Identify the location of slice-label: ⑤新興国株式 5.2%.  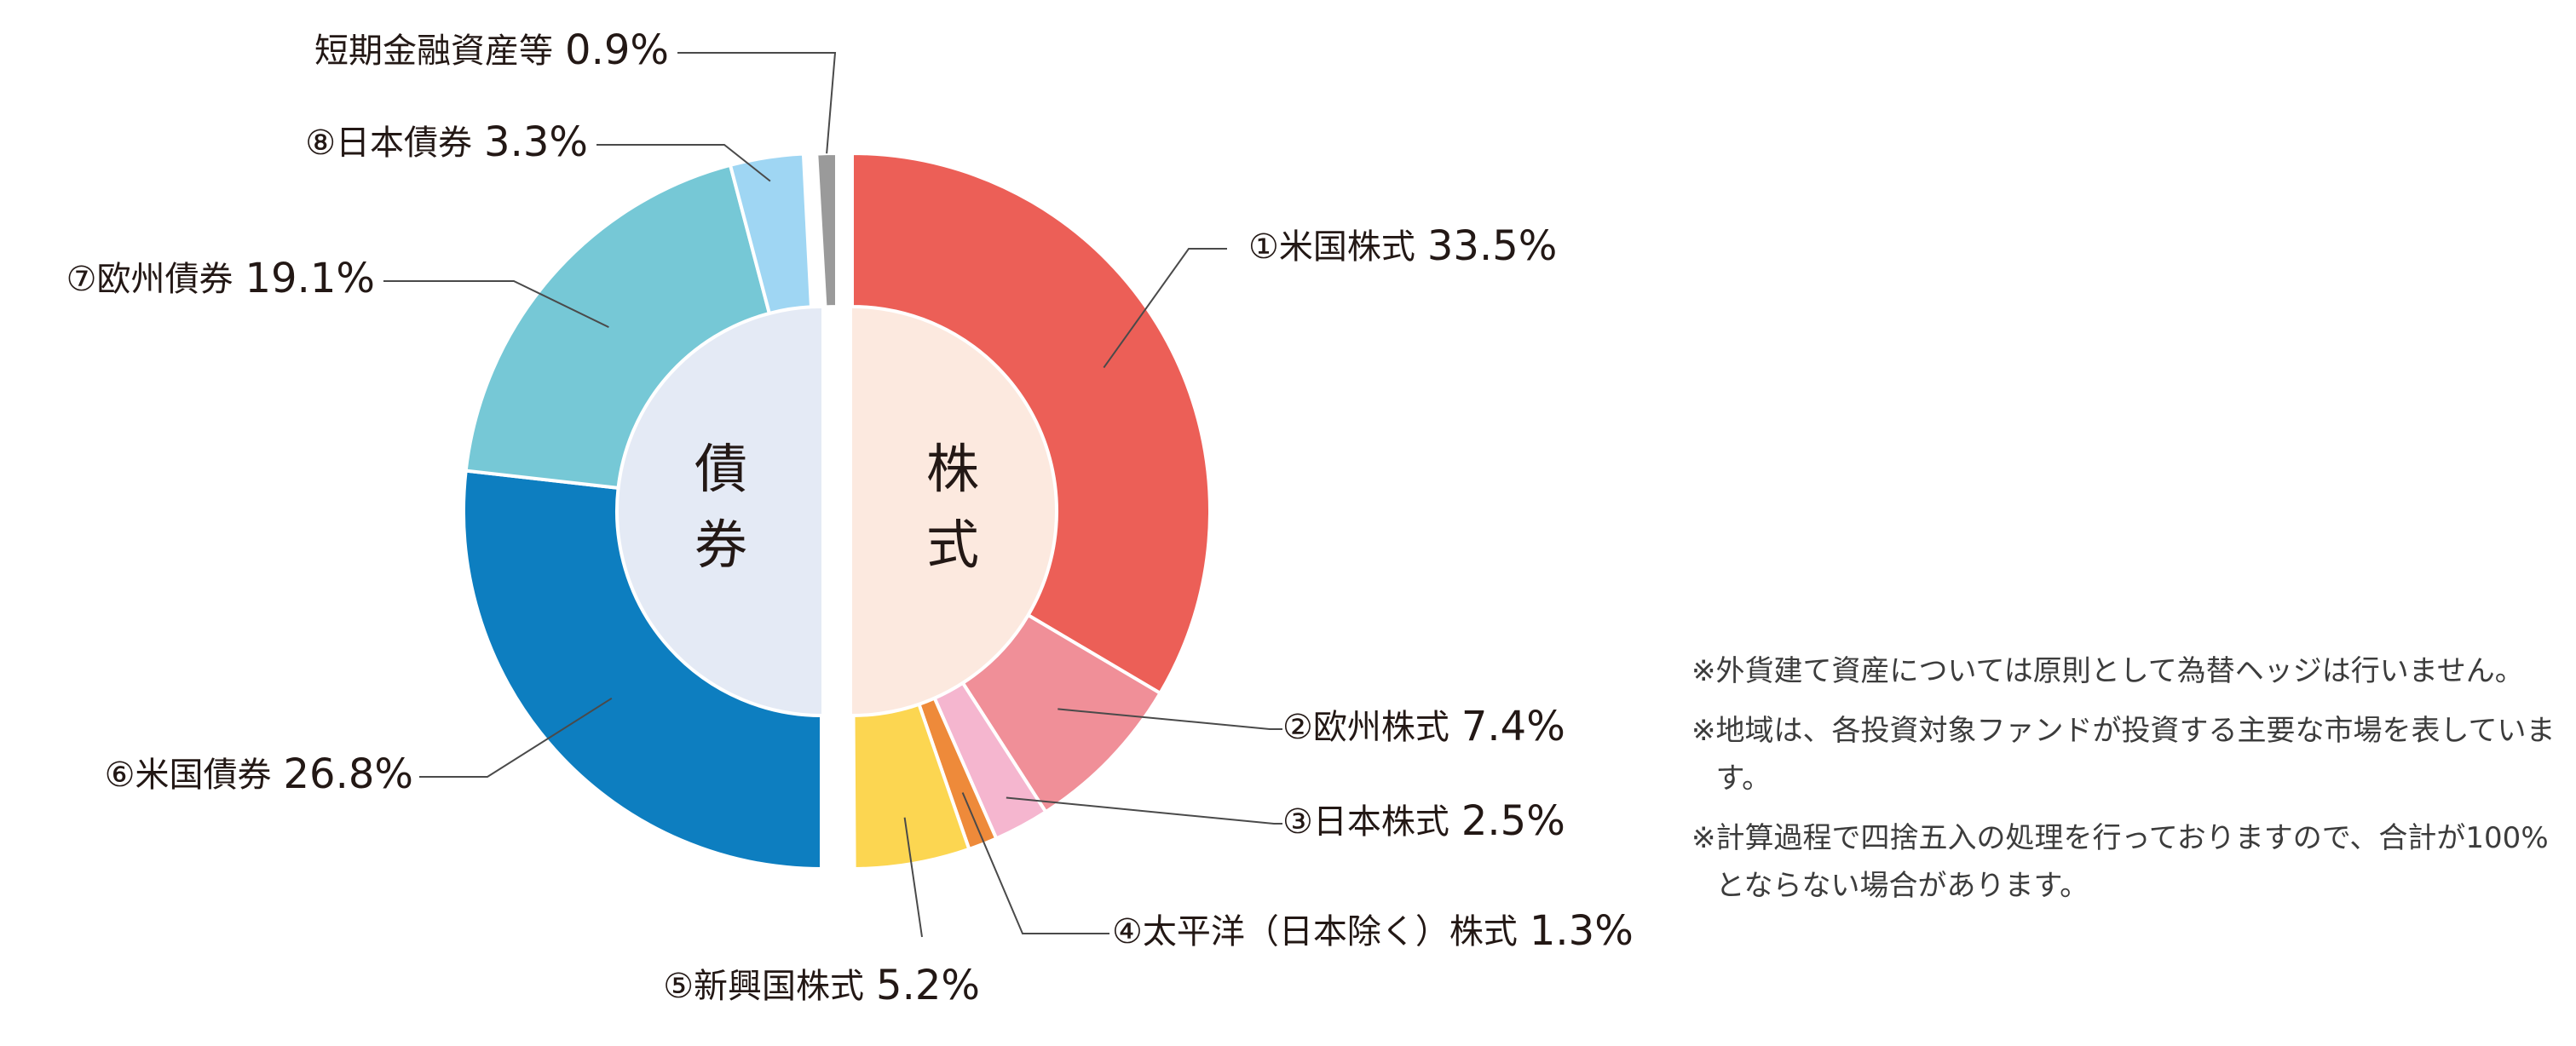
(821, 985).